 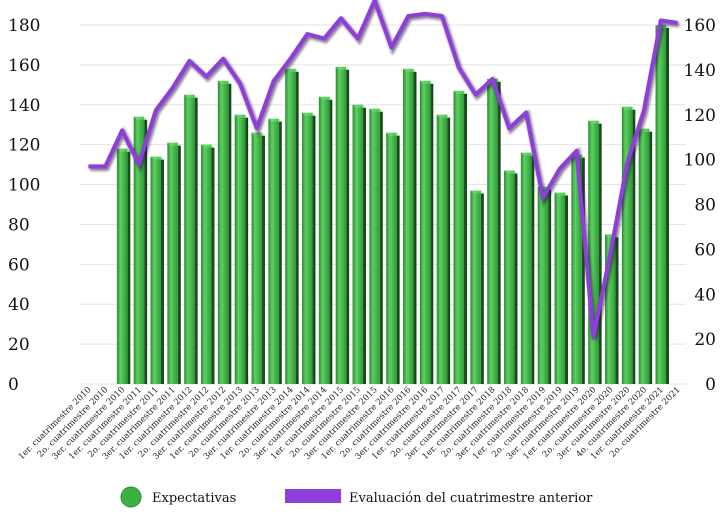 What do you see at coordinates (131, 497) in the screenshot?
I see `legend-marker-expectativas` at bounding box center [131, 497].